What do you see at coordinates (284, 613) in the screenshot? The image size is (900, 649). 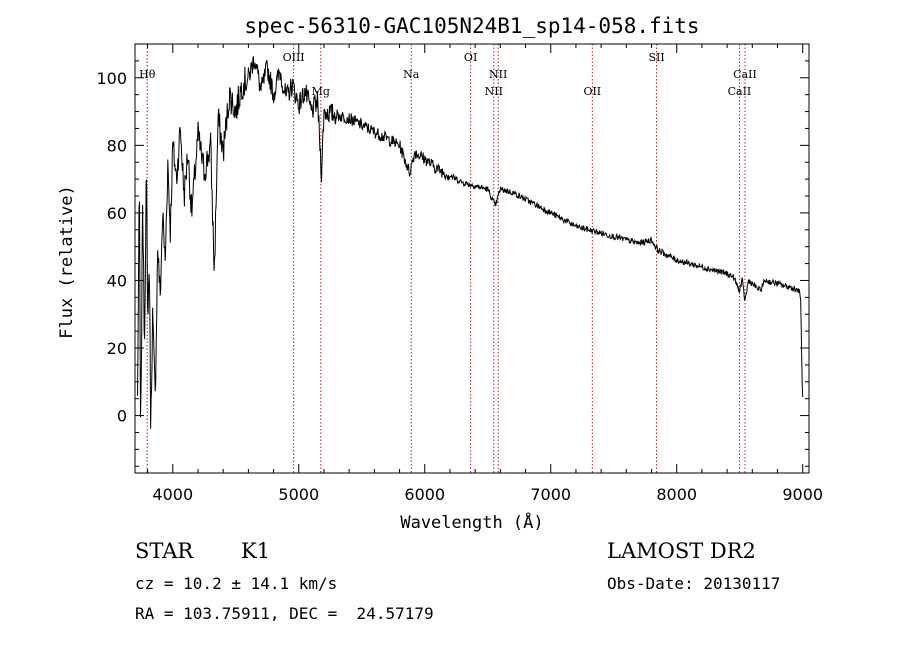 I see `sky-coordinates: RA = 103.75911, DEC = 24.57179` at bounding box center [284, 613].